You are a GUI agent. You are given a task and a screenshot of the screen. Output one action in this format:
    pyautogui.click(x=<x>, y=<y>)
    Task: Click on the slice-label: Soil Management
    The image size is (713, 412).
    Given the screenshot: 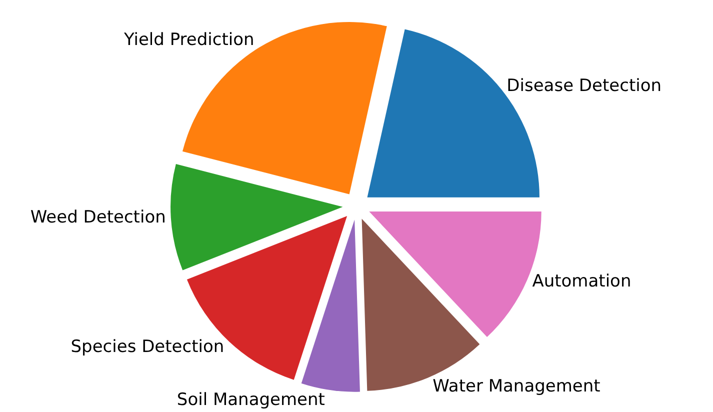 What is the action you would take?
    pyautogui.click(x=251, y=400)
    